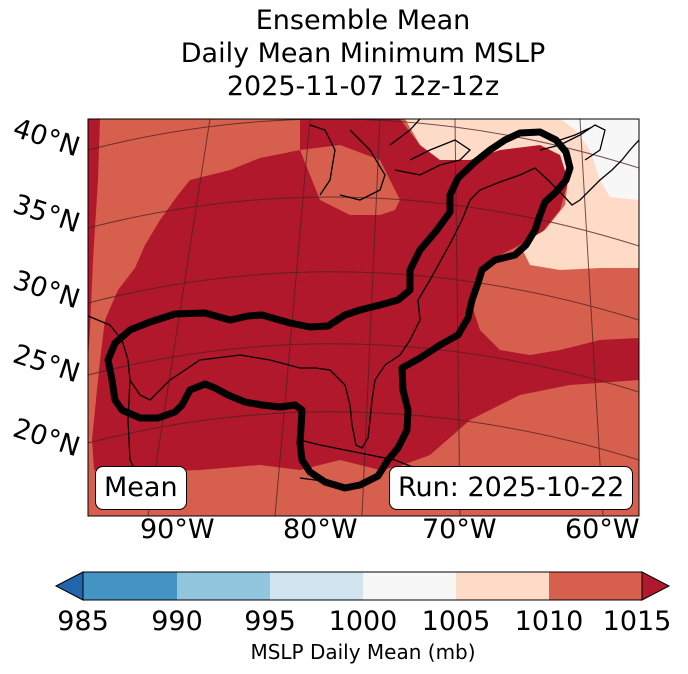 The image size is (688, 674). Describe the element at coordinates (363, 86) in the screenshot. I see `title-line-3: 2025-11-07 12z-12z` at that location.